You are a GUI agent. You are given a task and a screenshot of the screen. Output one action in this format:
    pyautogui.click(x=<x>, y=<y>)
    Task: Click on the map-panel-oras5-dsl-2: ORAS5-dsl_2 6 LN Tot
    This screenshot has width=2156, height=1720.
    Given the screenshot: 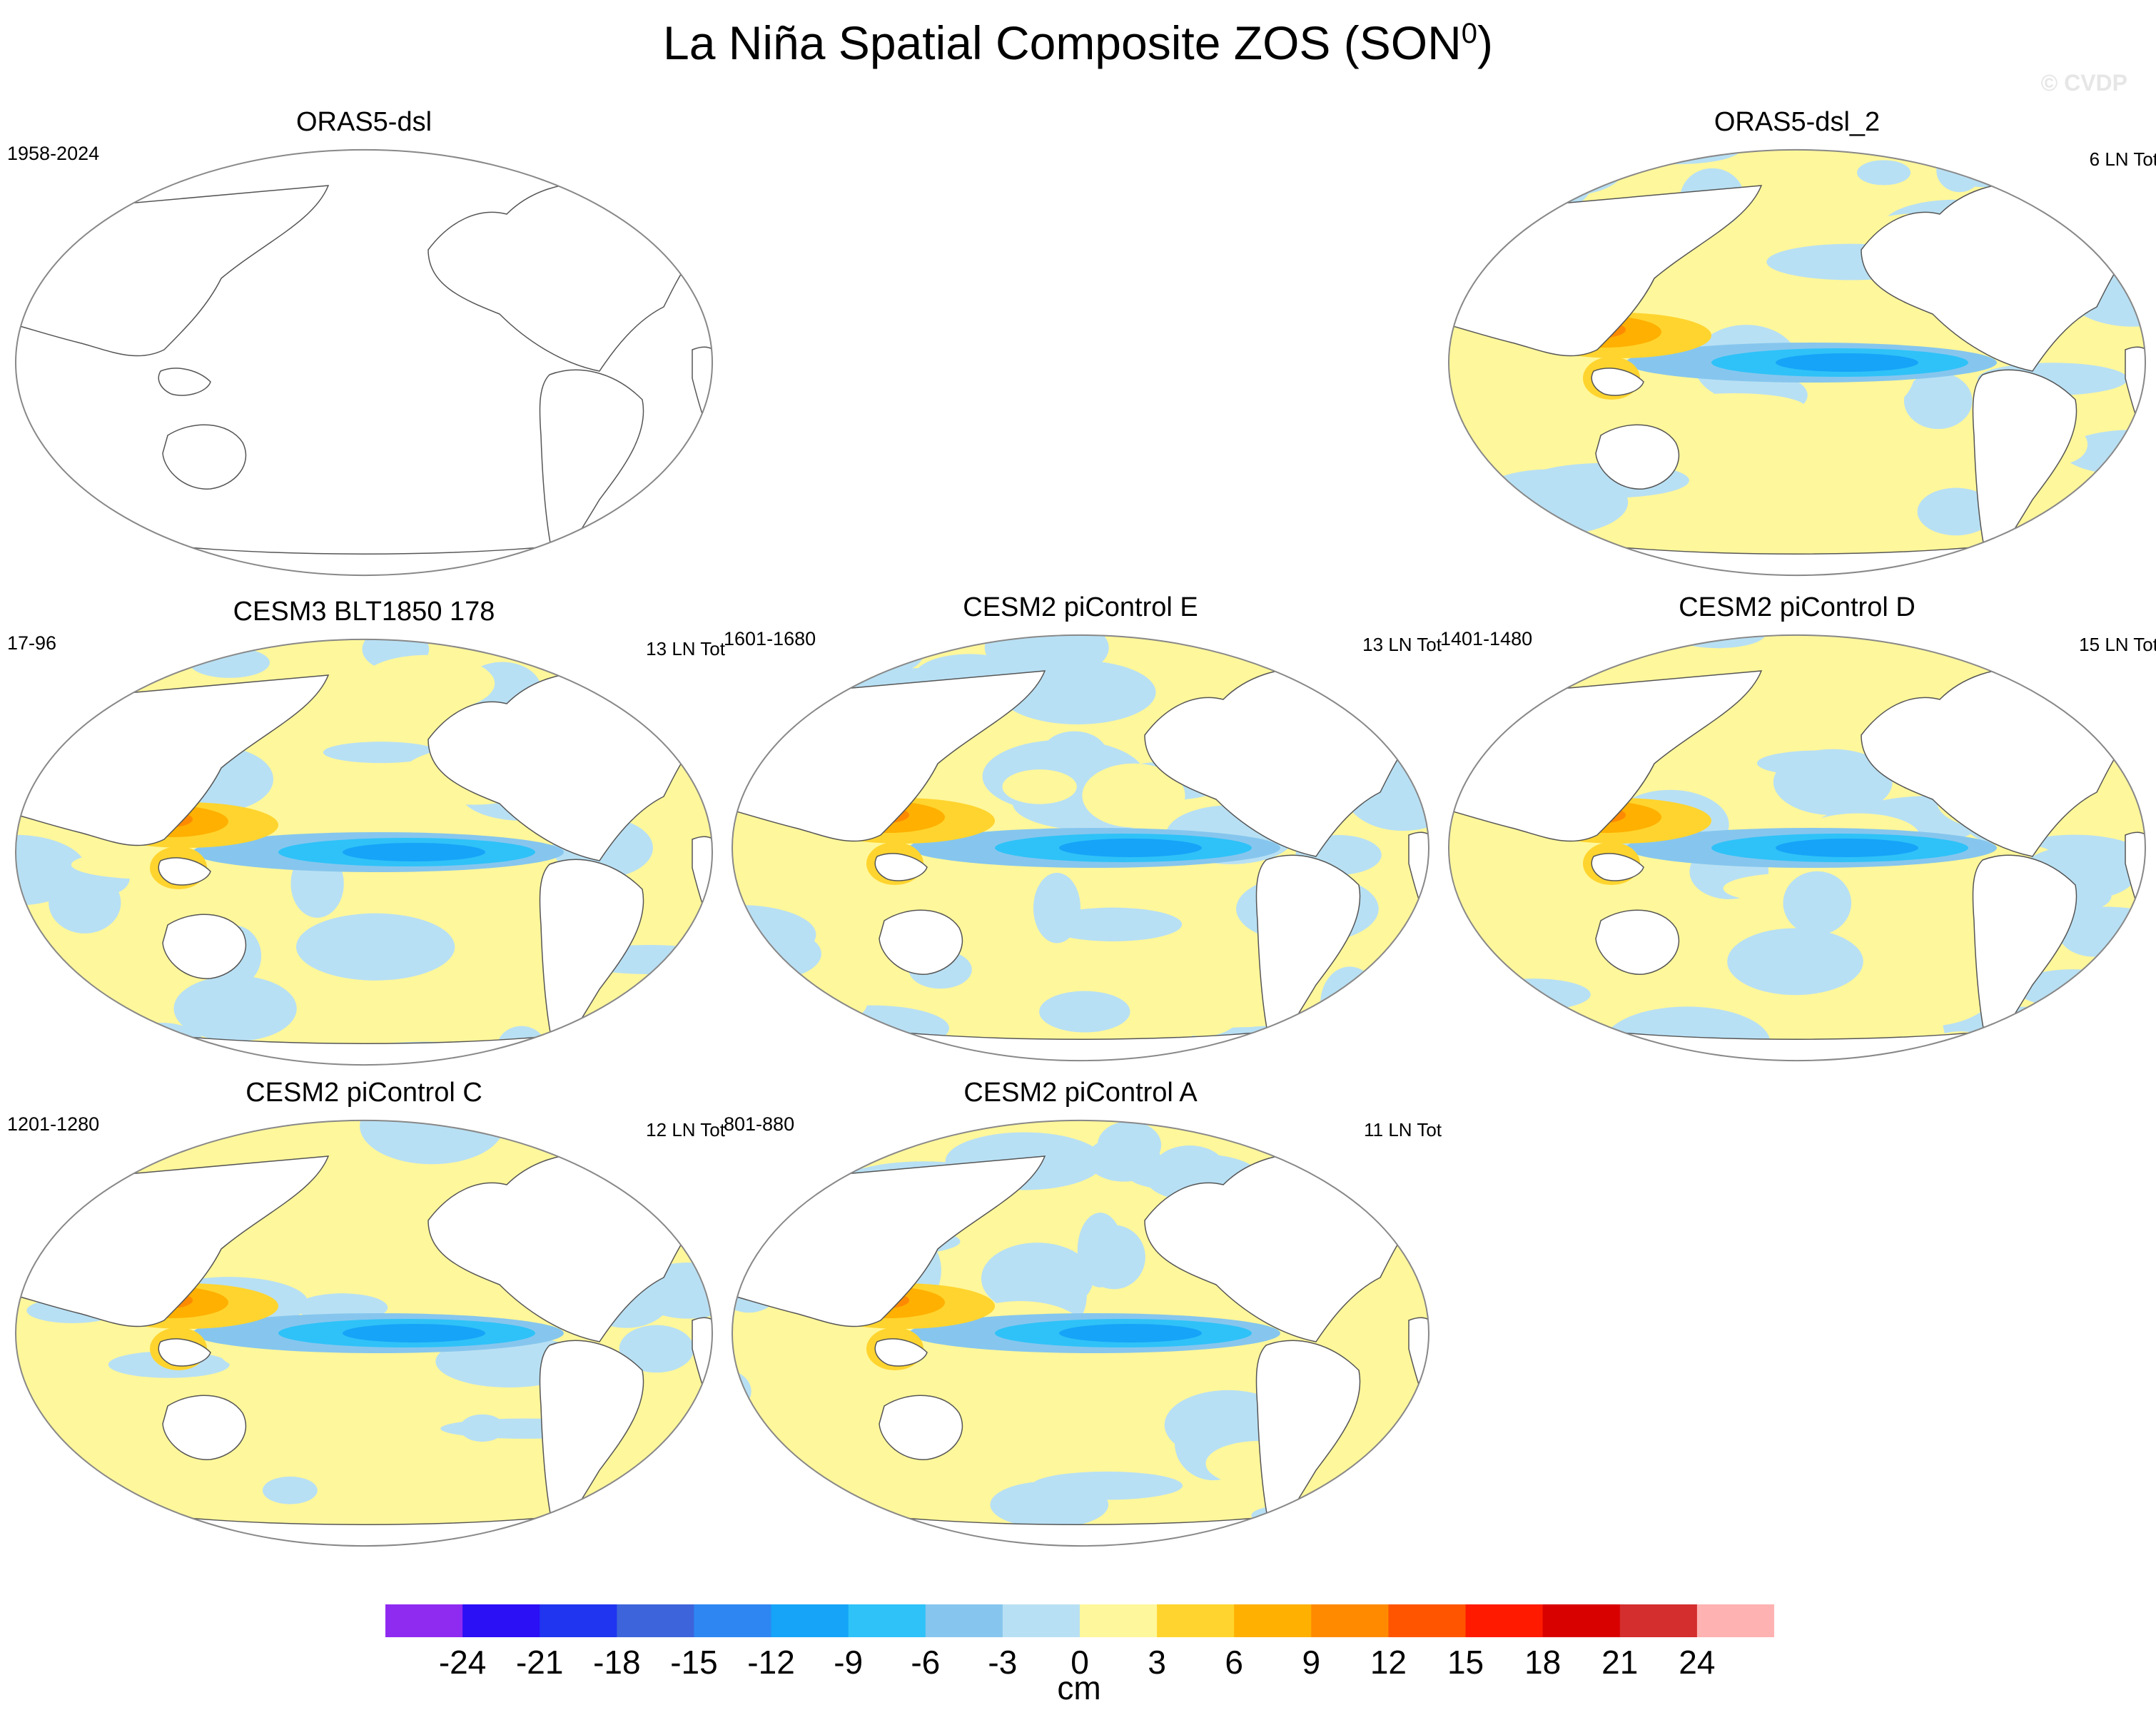 What is the action you would take?
    pyautogui.click(x=1798, y=351)
    